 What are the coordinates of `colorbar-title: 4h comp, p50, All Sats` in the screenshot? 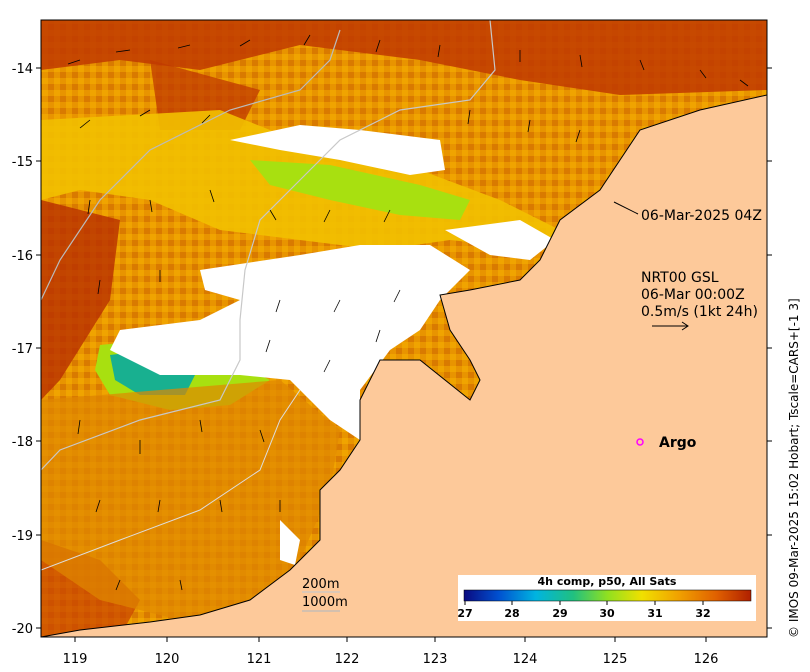 It's located at (607, 581).